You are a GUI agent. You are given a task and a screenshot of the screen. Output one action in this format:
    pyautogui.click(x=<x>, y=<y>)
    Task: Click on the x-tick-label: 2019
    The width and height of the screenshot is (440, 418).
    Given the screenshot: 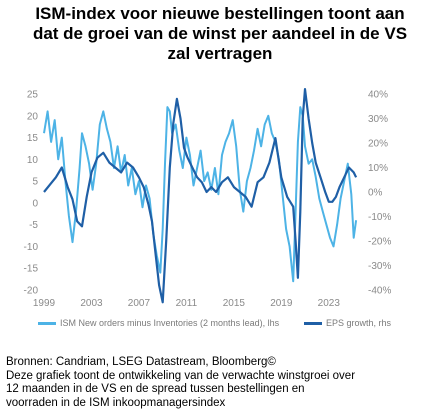 What is the action you would take?
    pyautogui.click(x=281, y=303)
    